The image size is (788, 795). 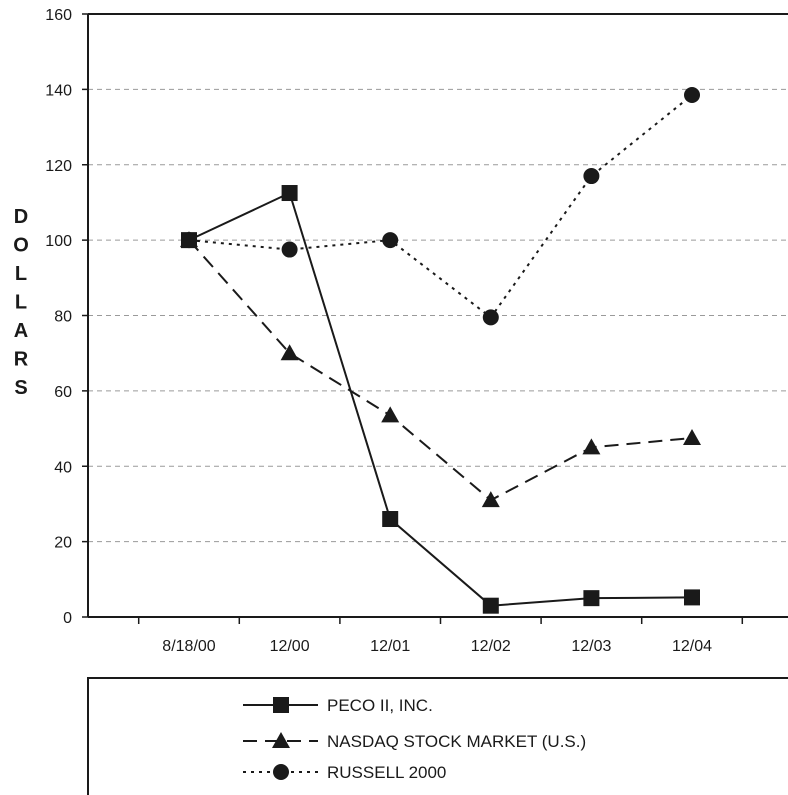 What do you see at coordinates (386, 772) in the screenshot?
I see `legend-label: RUSSELL 2000` at bounding box center [386, 772].